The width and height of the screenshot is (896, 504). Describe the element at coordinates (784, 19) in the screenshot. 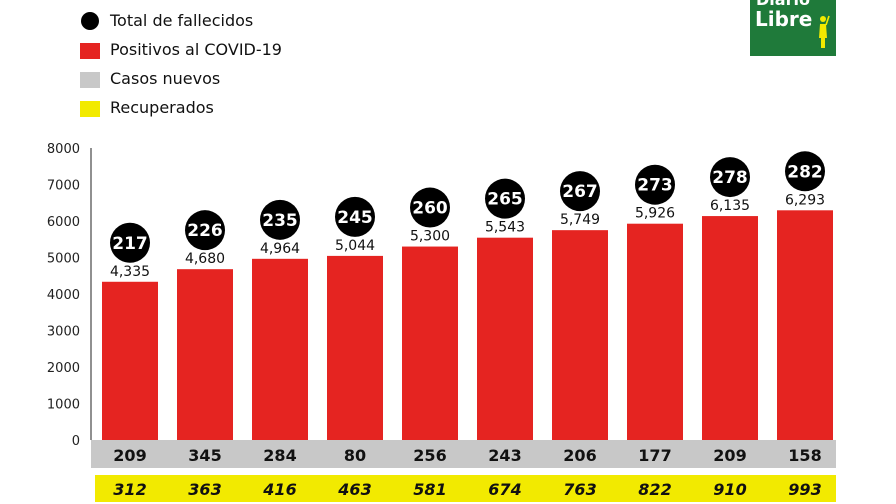

I see `logo-text-libre: Libre` at that location.